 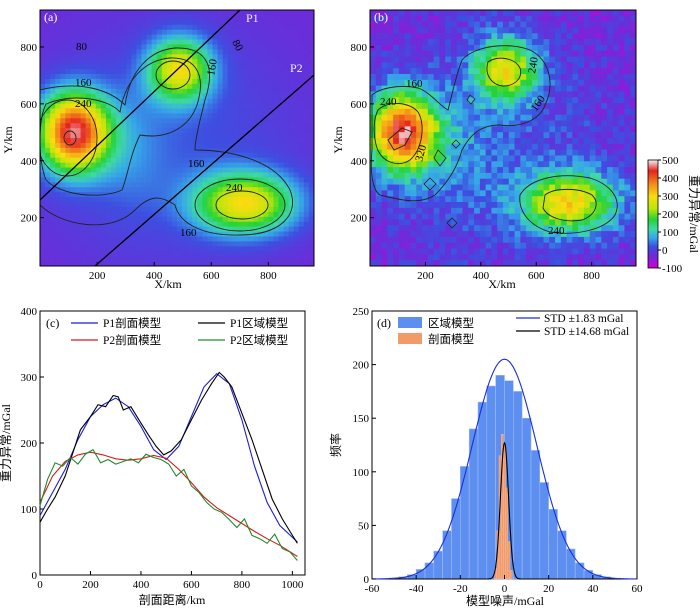 I want to click on bar-region, so click(x=464, y=523).